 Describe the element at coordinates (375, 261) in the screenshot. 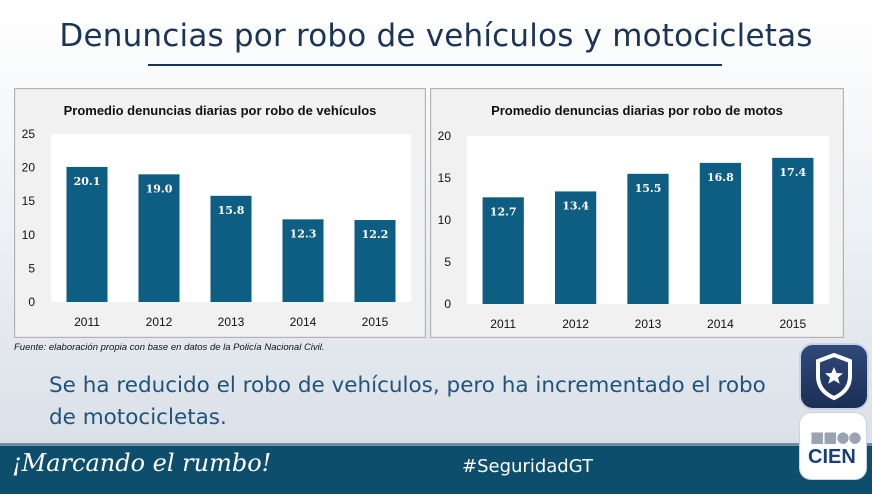

I see `bar-vehiculos-2015` at that location.